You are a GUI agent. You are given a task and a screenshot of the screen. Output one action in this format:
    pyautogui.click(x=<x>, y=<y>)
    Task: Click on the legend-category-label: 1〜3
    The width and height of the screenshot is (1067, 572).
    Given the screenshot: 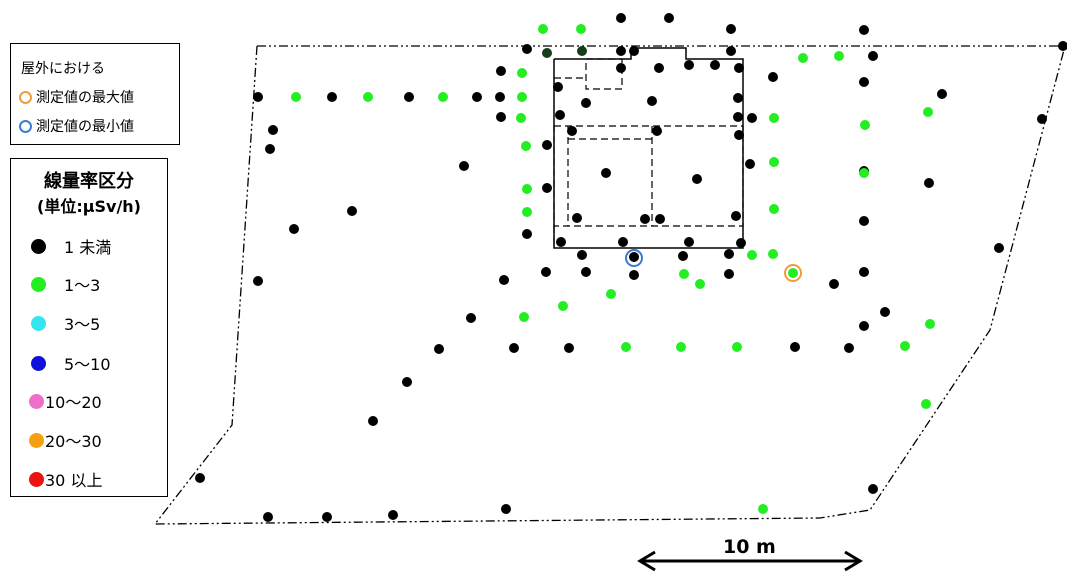 What is the action you would take?
    pyautogui.click(x=82, y=285)
    